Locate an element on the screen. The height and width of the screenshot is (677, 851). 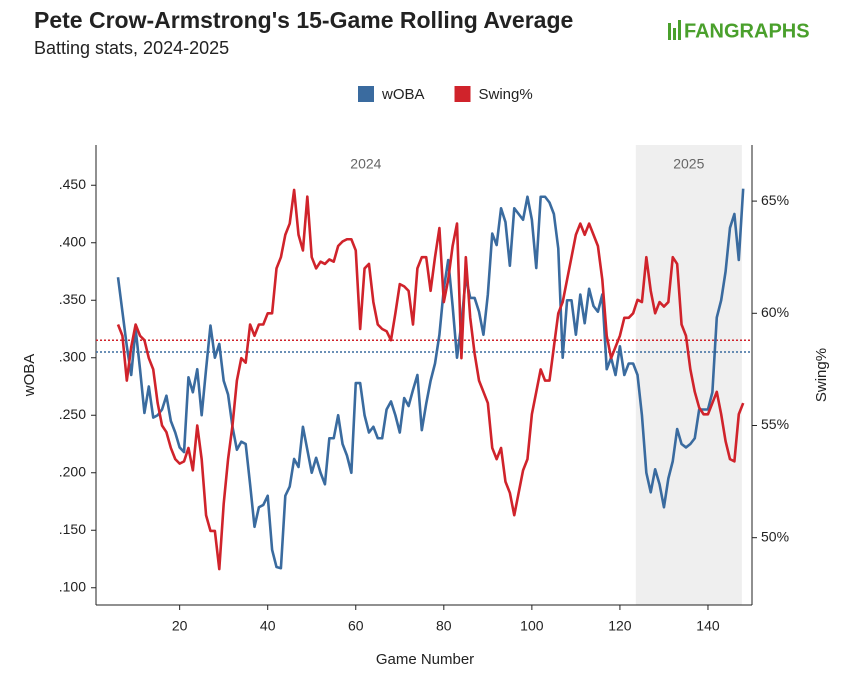
y-tick-label: .250 is located at coordinates (72, 414).